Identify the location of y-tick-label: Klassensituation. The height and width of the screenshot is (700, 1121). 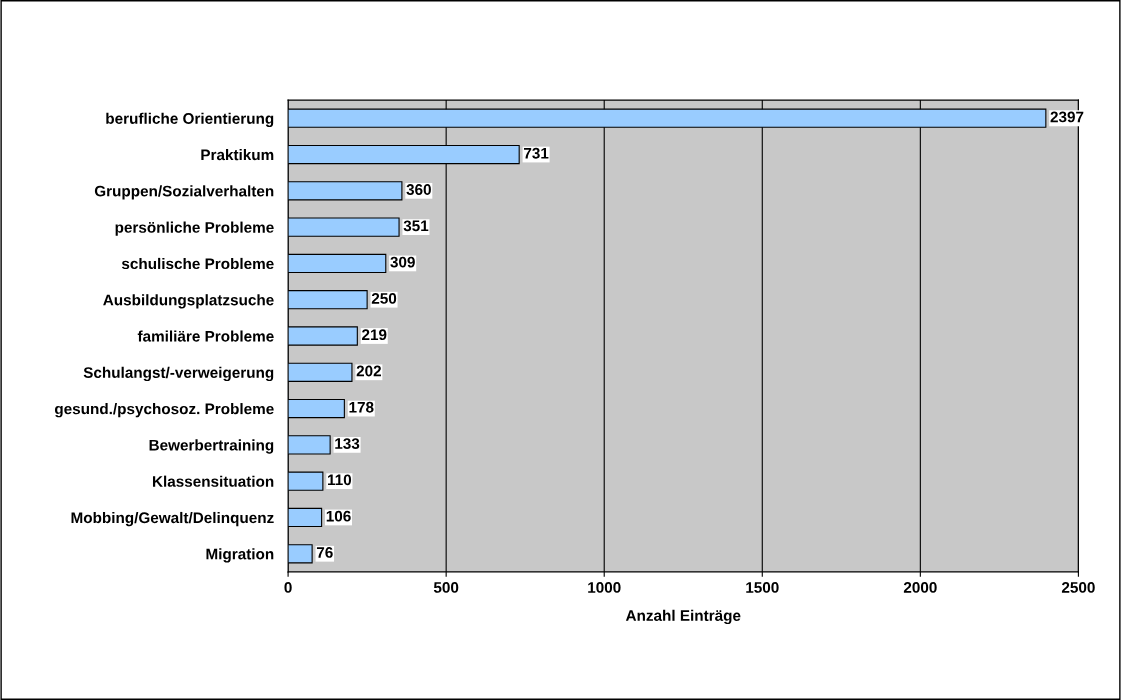
(213, 481).